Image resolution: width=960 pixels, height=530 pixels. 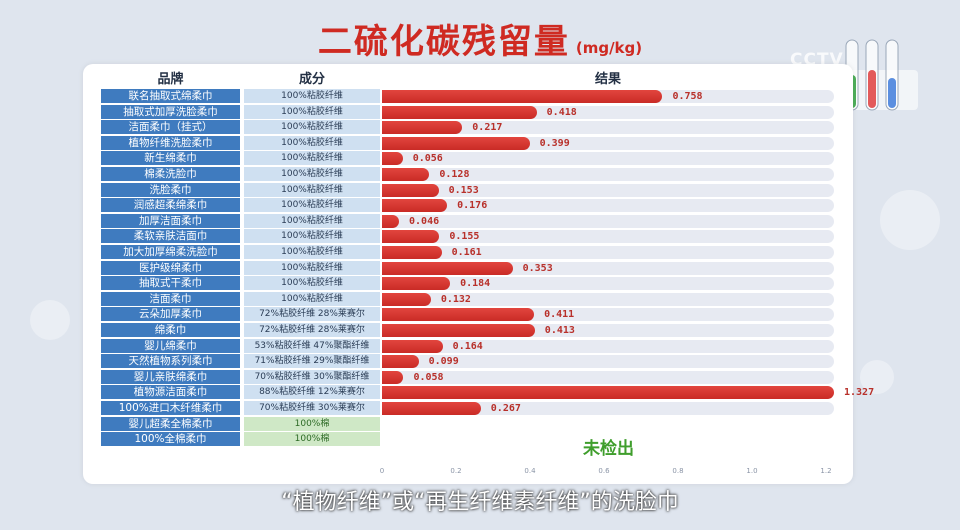 I want to click on table-row: 联名抽取式绵柔巾 100%粘胶纤维 0.758, so click(x=480, y=96).